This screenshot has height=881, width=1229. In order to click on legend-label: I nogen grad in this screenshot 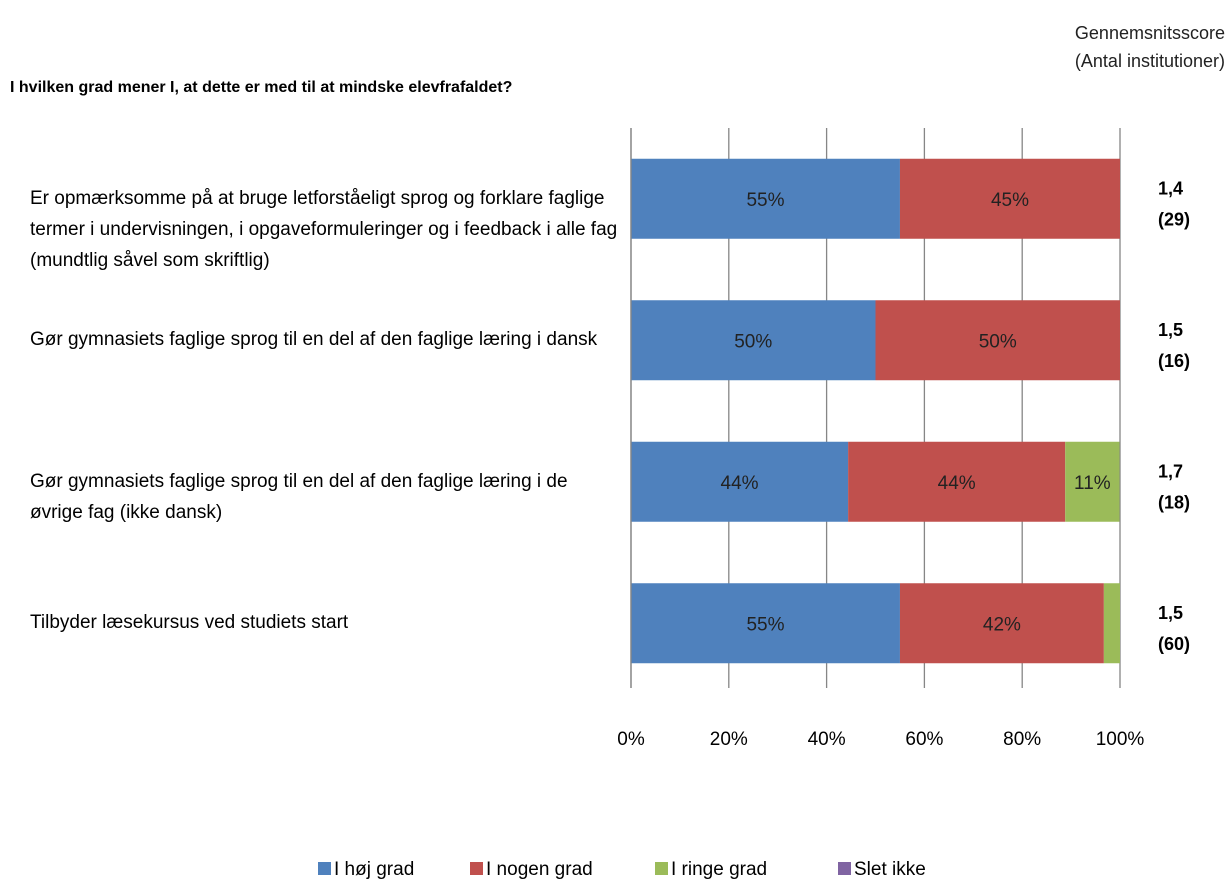, I will do `click(539, 869)`.